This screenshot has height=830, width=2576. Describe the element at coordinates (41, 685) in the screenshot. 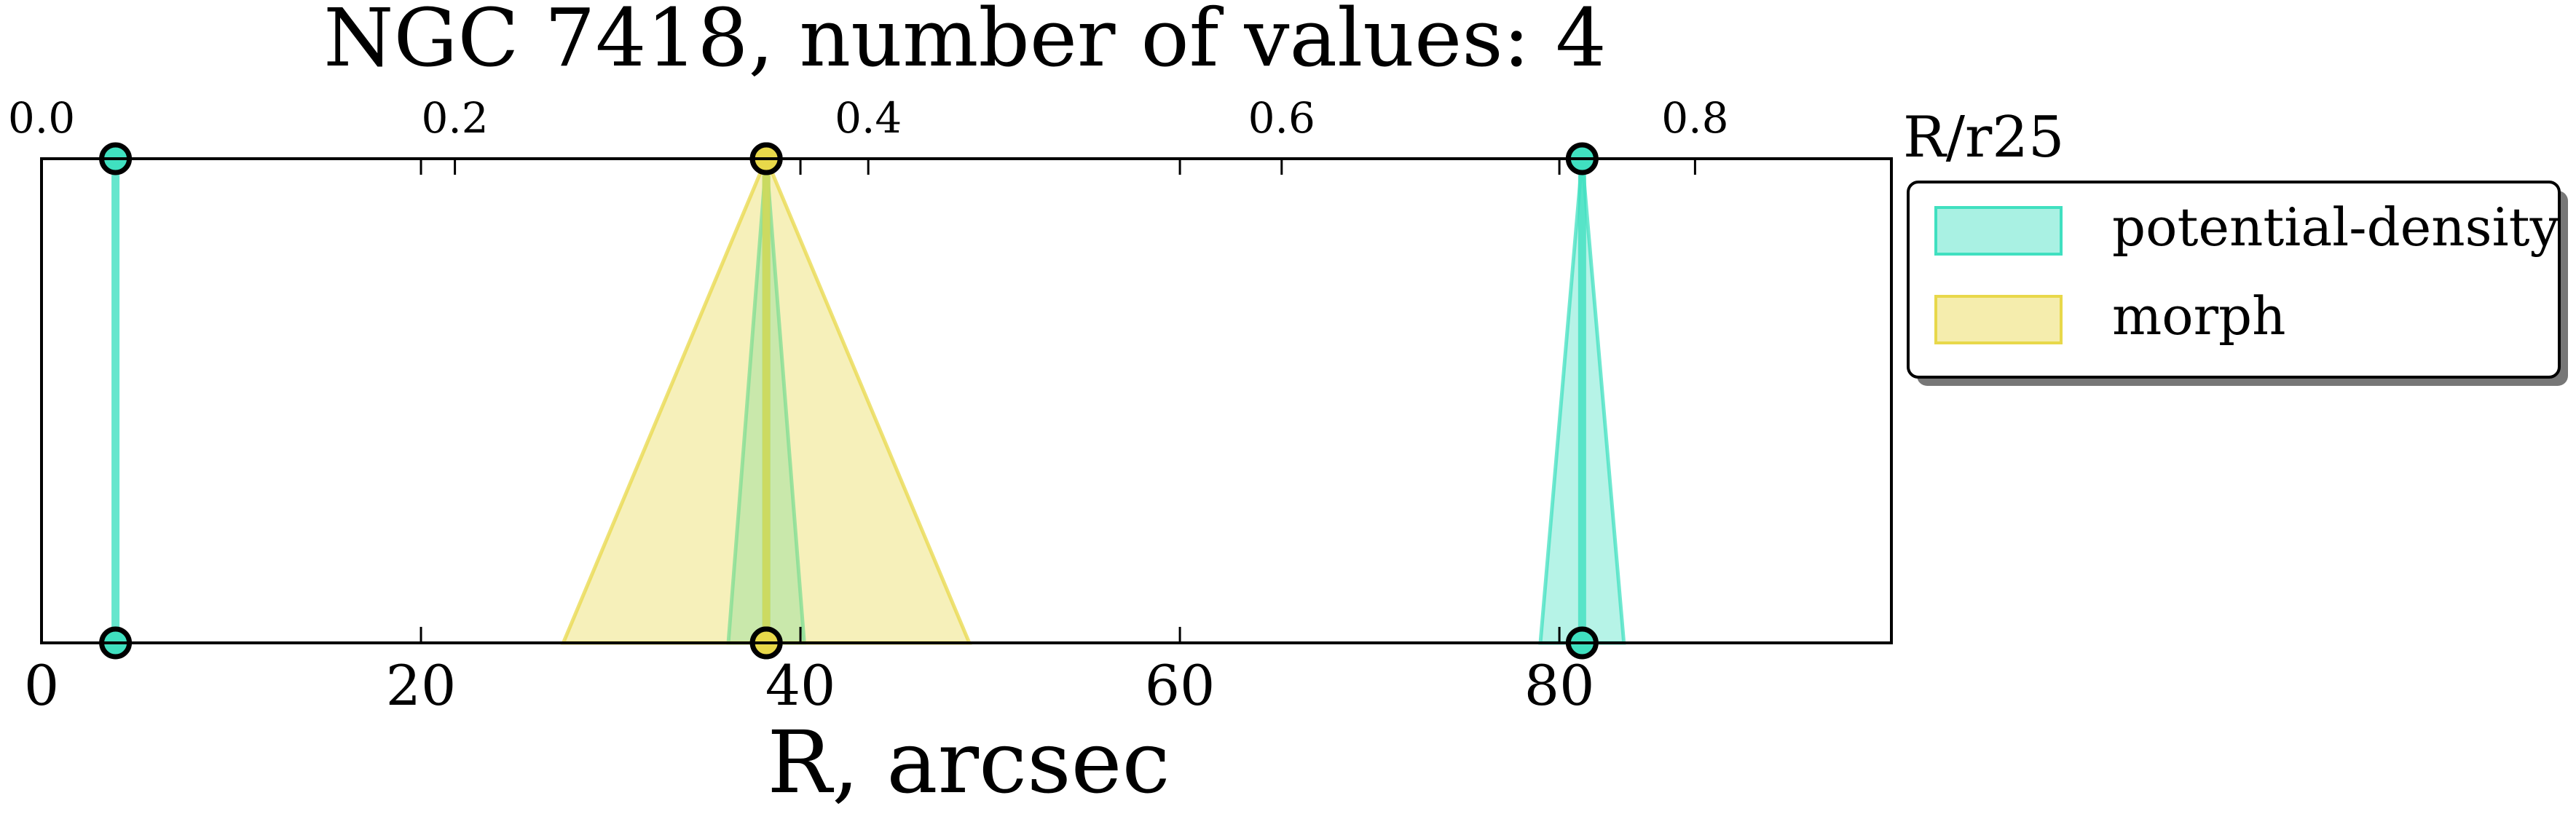

I see `x-tick-label-0: 0` at that location.